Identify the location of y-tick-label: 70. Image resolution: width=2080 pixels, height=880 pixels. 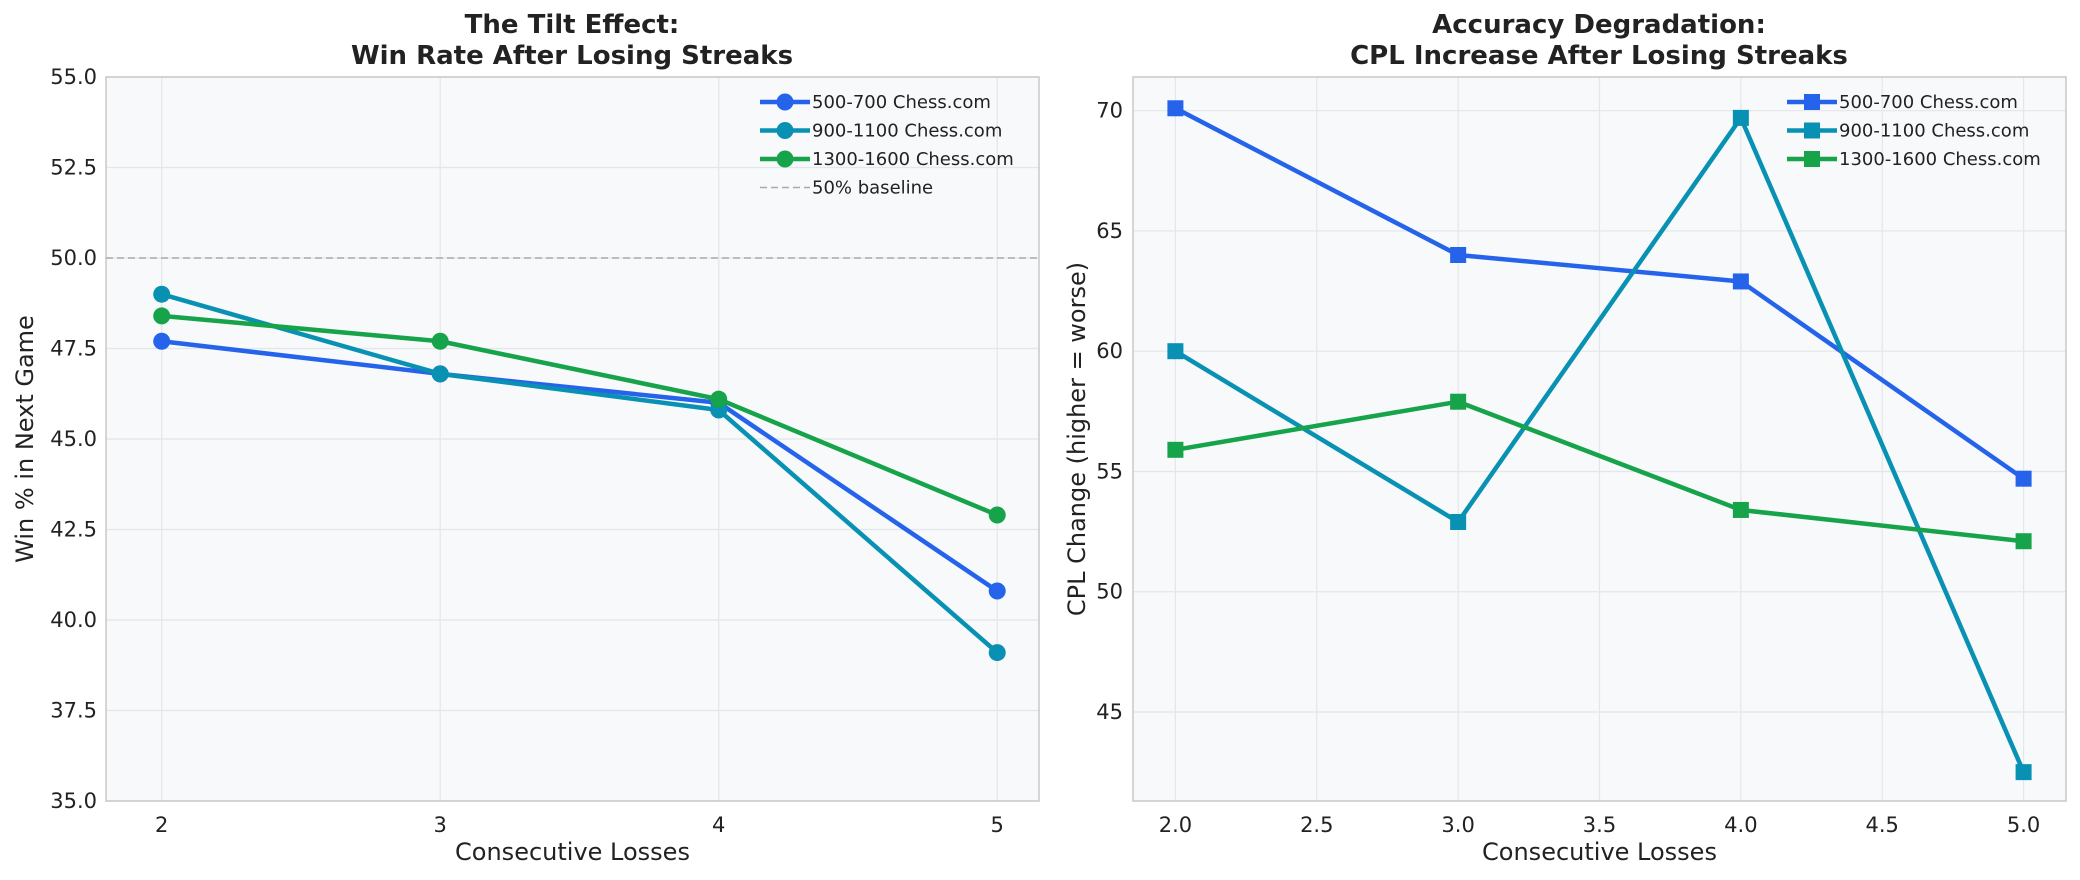
(1109, 111).